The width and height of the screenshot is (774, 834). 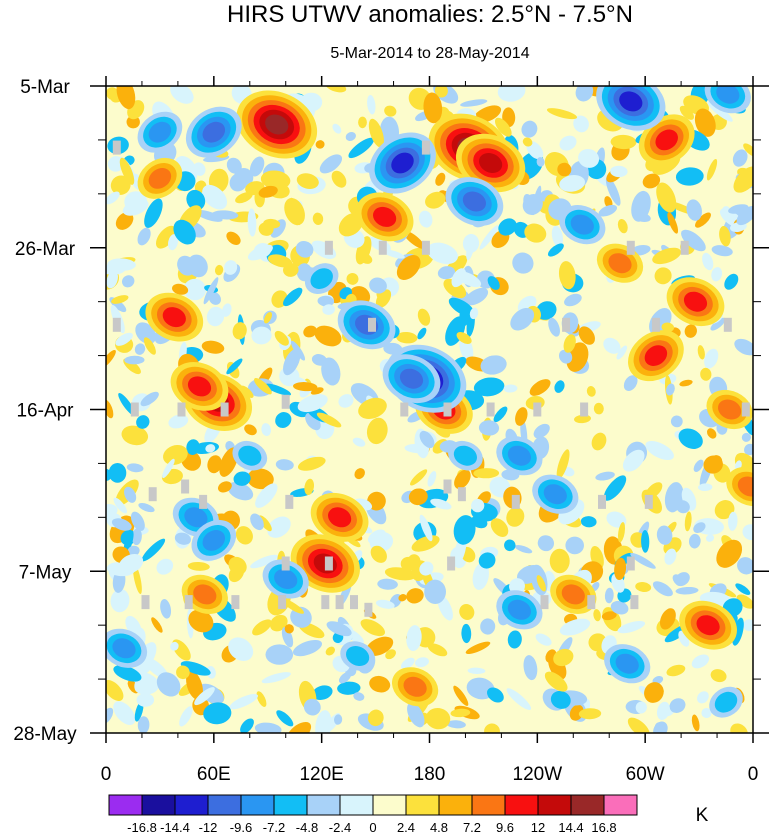 I want to click on colorbar-tick-label: -2.4, so click(x=340, y=827).